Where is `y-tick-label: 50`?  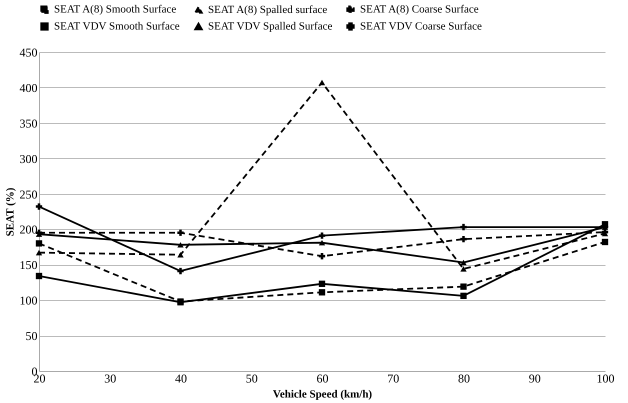
y-tick-label: 50 is located at coordinates (32, 336).